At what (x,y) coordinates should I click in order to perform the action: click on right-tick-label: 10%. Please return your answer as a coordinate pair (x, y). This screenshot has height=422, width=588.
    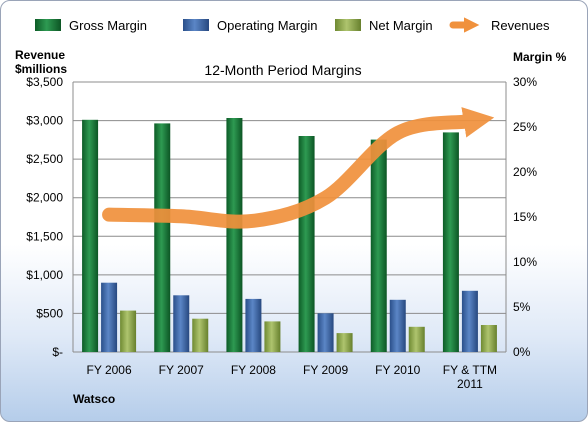
    Looking at the image, I should click on (525, 262).